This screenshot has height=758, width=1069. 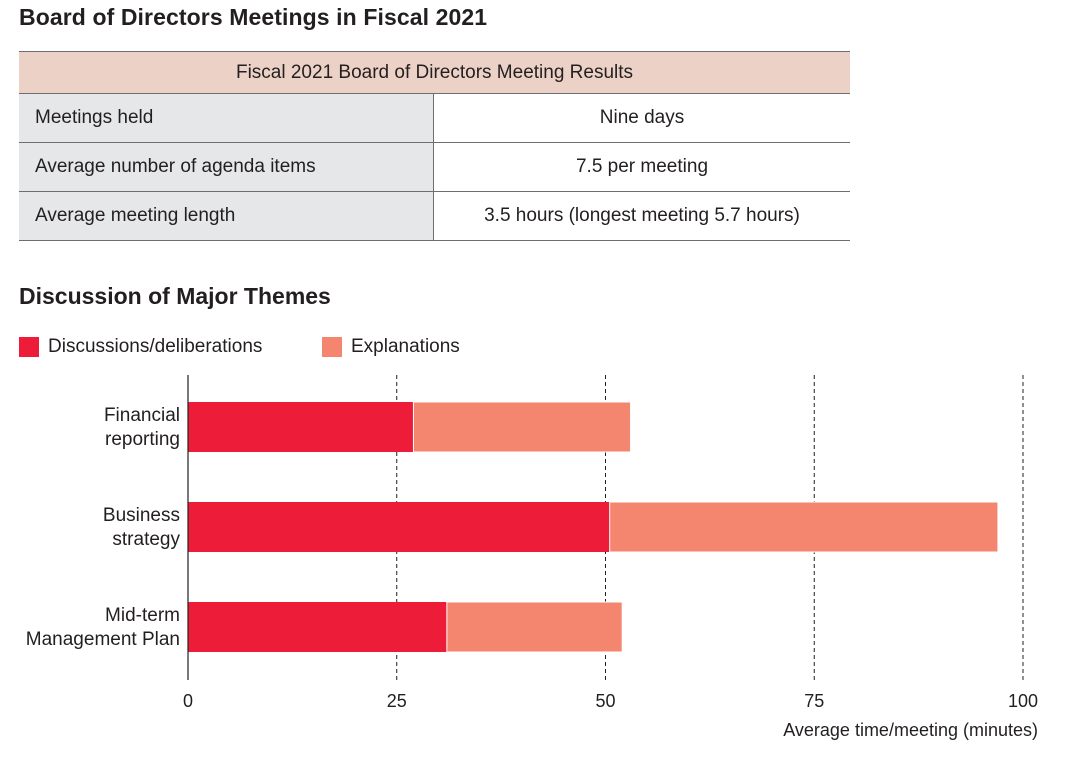 What do you see at coordinates (405, 346) in the screenshot?
I see `legend-label-explanations: Explanations` at bounding box center [405, 346].